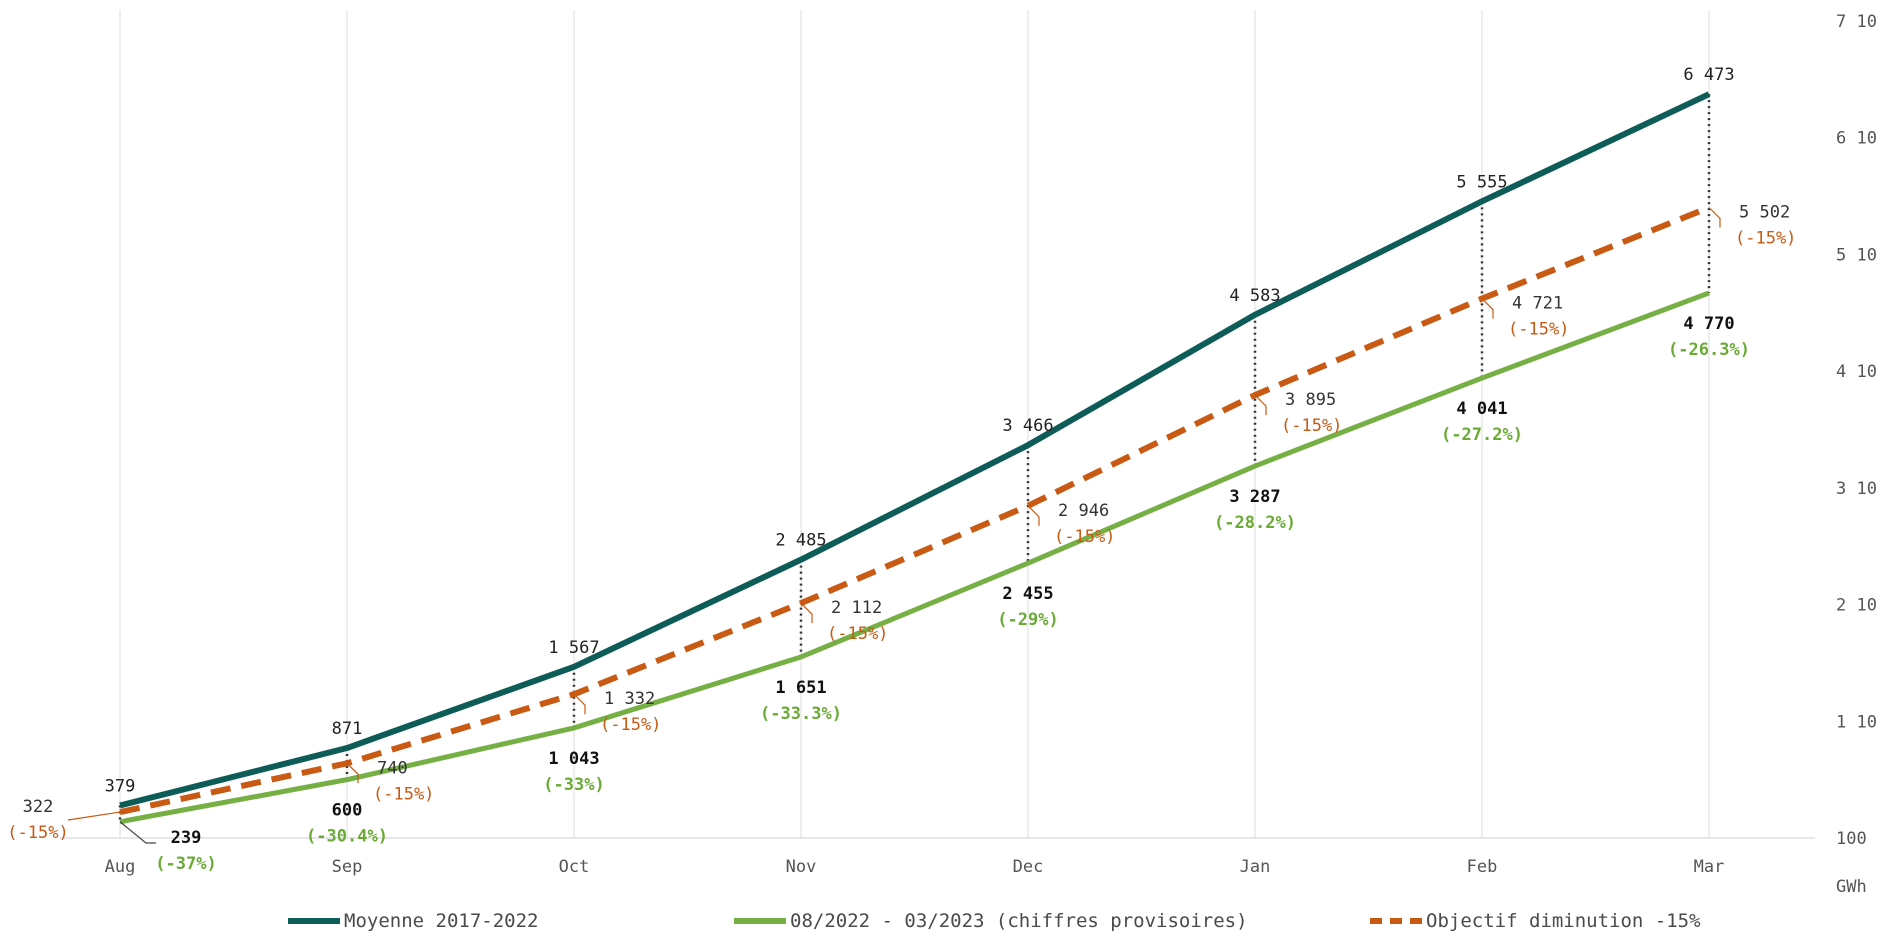  Describe the element at coordinates (1255, 867) in the screenshot. I see `x-tick-jan: Jan` at that location.